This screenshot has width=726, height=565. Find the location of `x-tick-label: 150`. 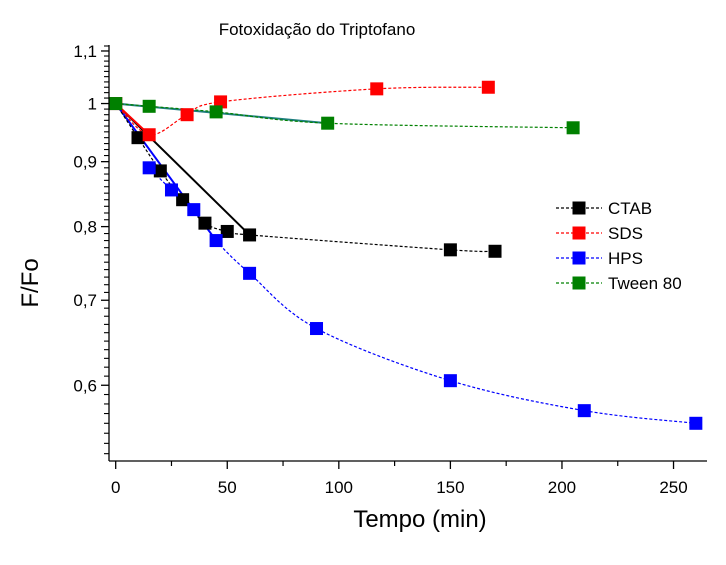

x-tick-label: 150 is located at coordinates (450, 487).